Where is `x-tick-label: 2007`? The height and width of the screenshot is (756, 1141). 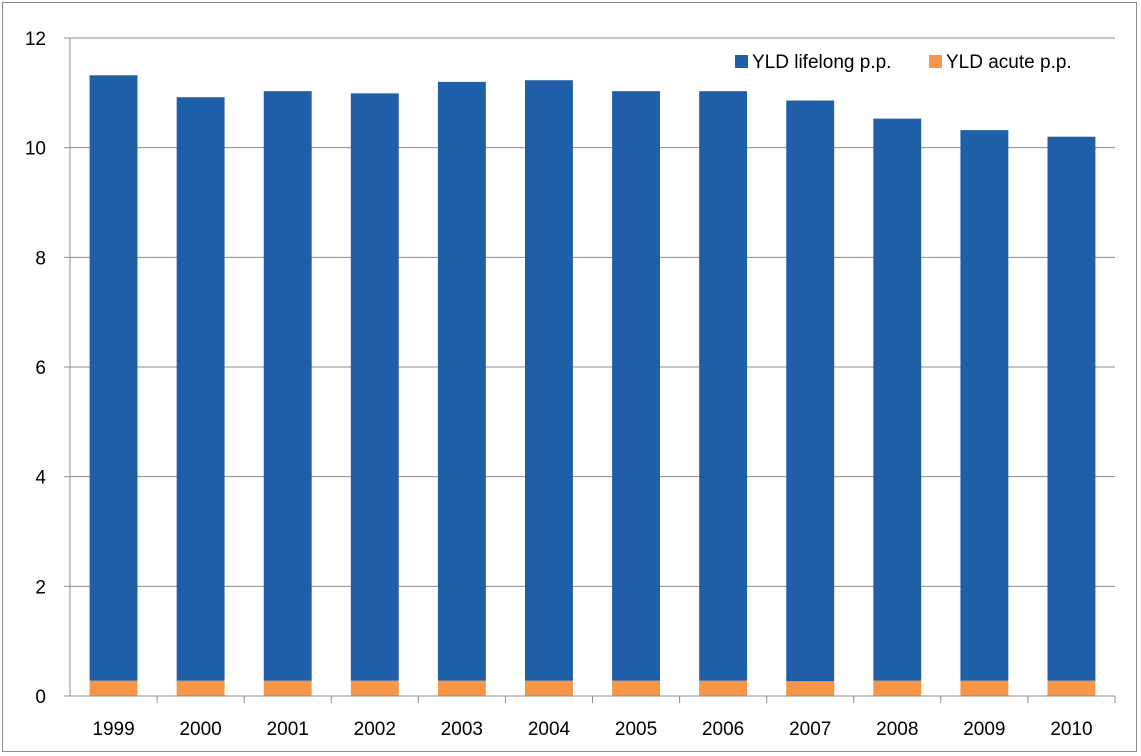
x-tick-label: 2007 is located at coordinates (810, 729).